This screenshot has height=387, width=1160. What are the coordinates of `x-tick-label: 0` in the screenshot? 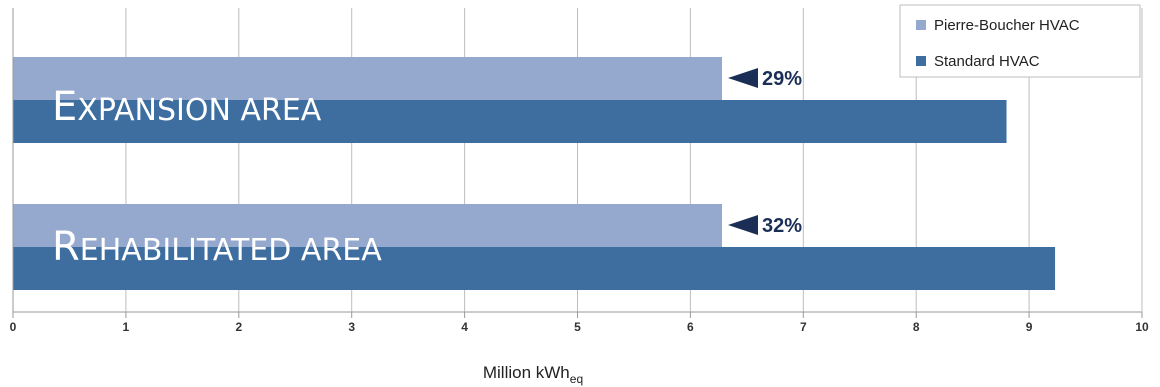 It's located at (13, 327).